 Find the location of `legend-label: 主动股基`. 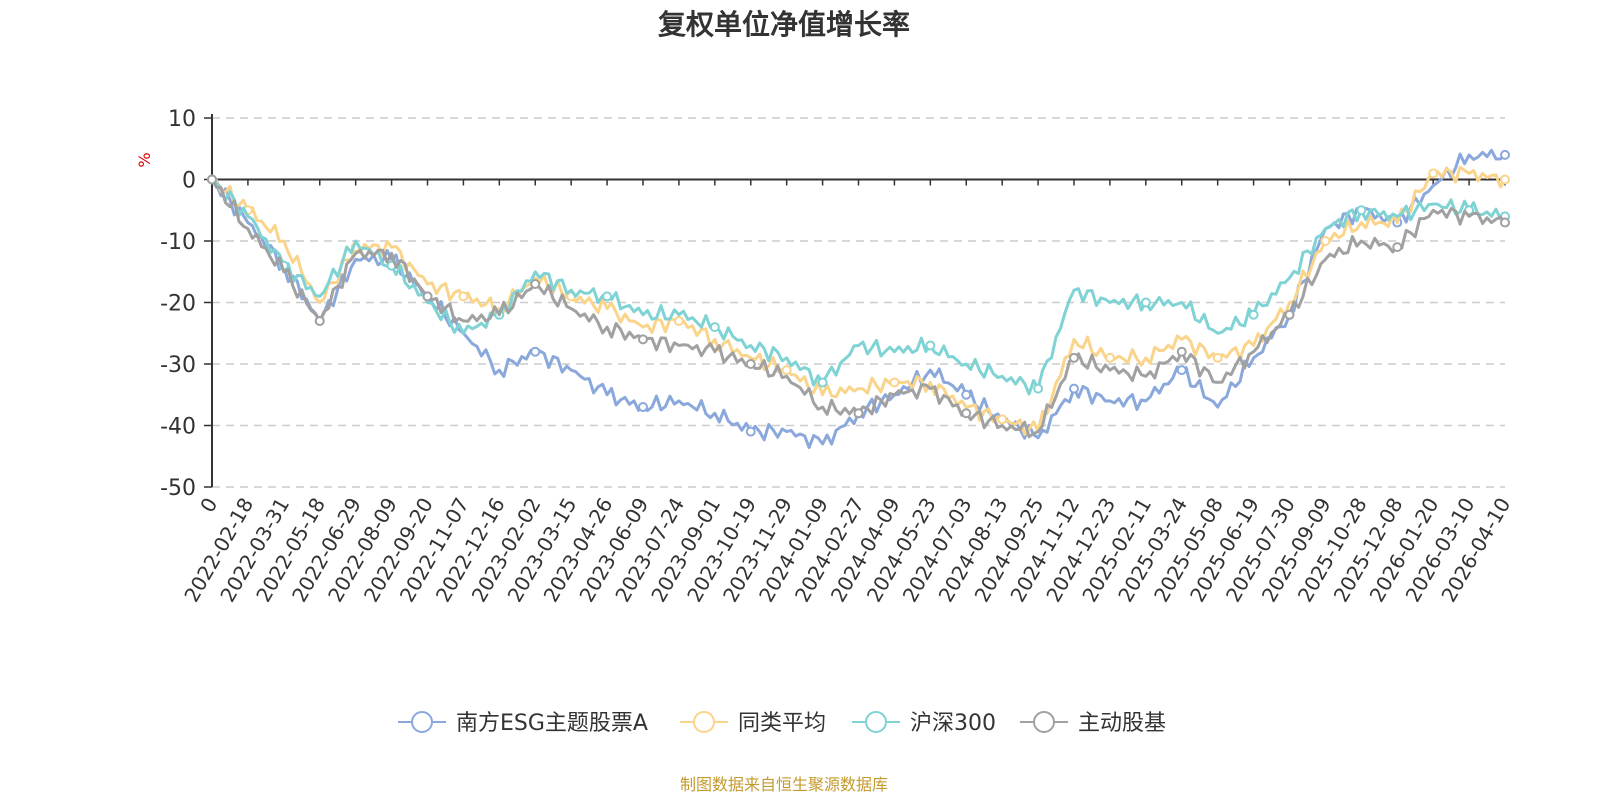

legend-label: 主动股基 is located at coordinates (1122, 723).